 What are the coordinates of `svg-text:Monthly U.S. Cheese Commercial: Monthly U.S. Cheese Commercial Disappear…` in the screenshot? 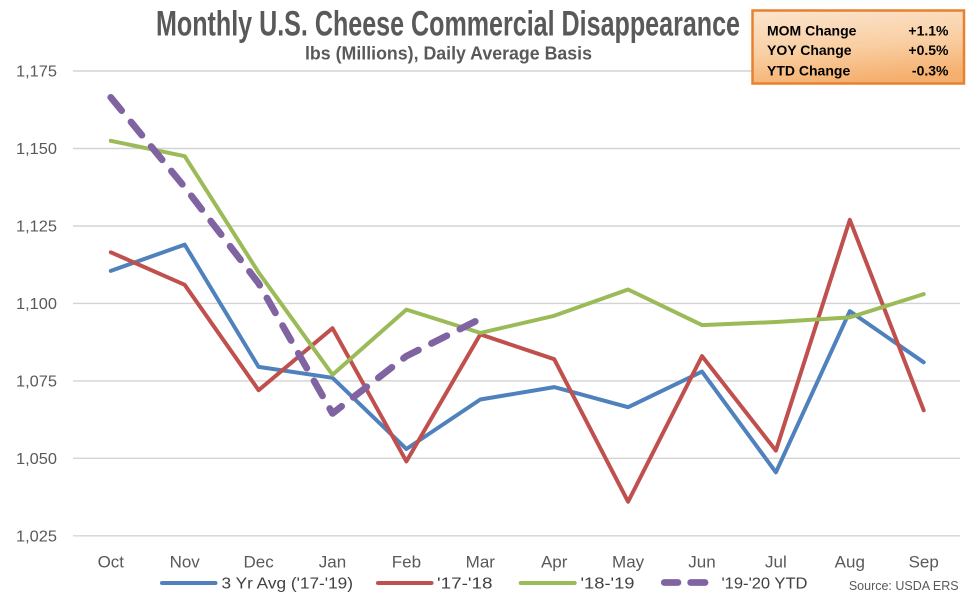 It's located at (448, 24).